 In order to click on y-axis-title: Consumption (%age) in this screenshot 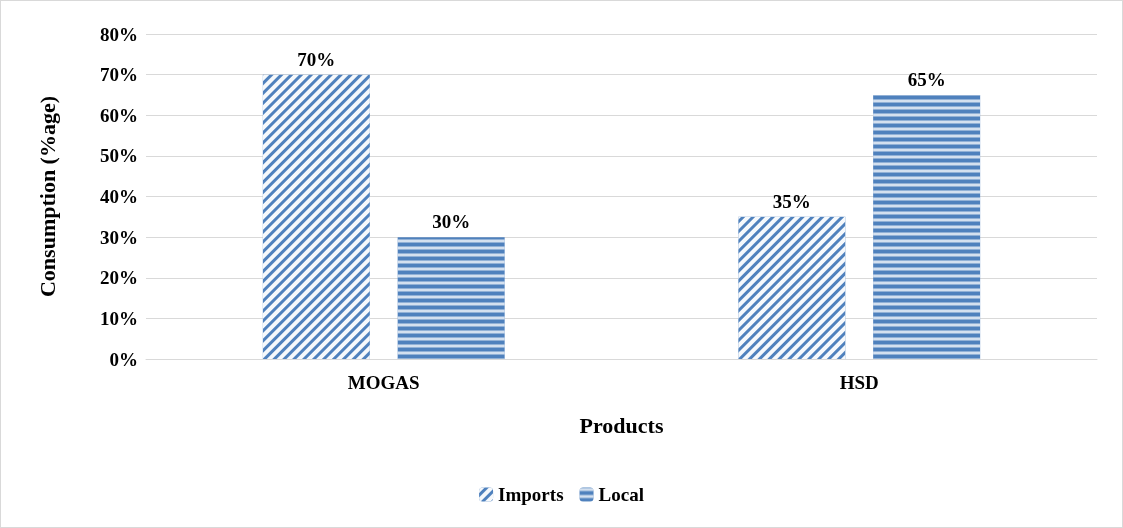, I will do `click(47, 196)`.